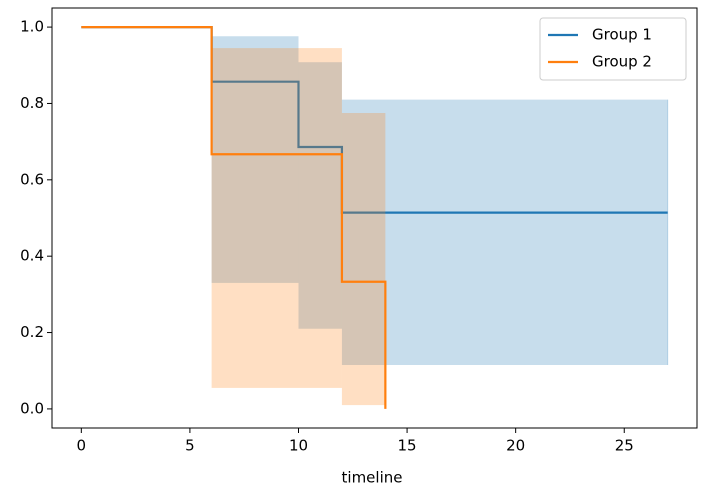 This screenshot has height=495, width=703. I want to click on y-tick-label: 0.2, so click(32, 332).